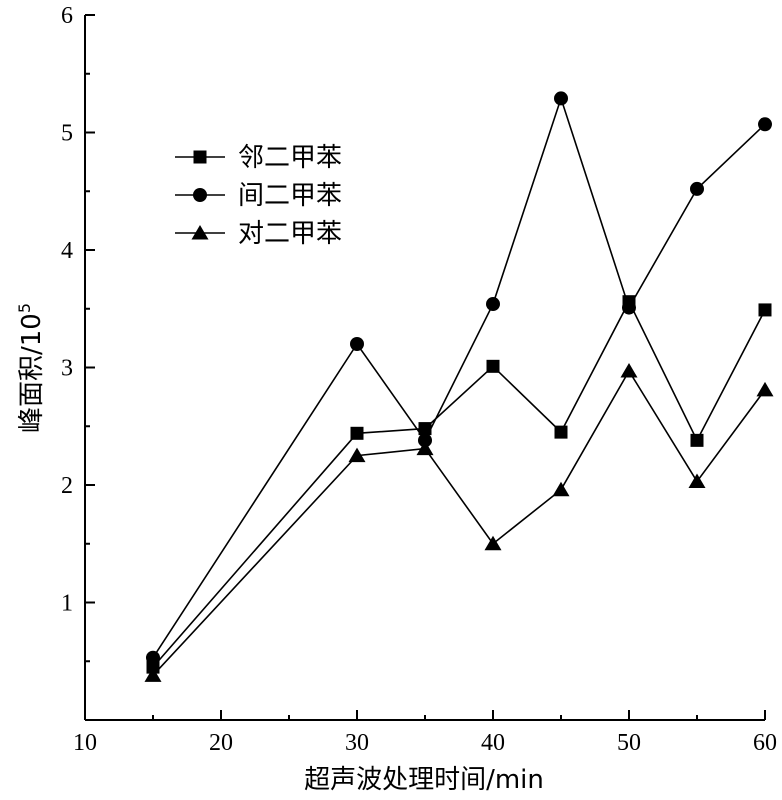 Image resolution: width=782 pixels, height=800 pixels. Describe the element at coordinates (290, 196) in the screenshot. I see `legend-label: 间二甲苯` at that location.